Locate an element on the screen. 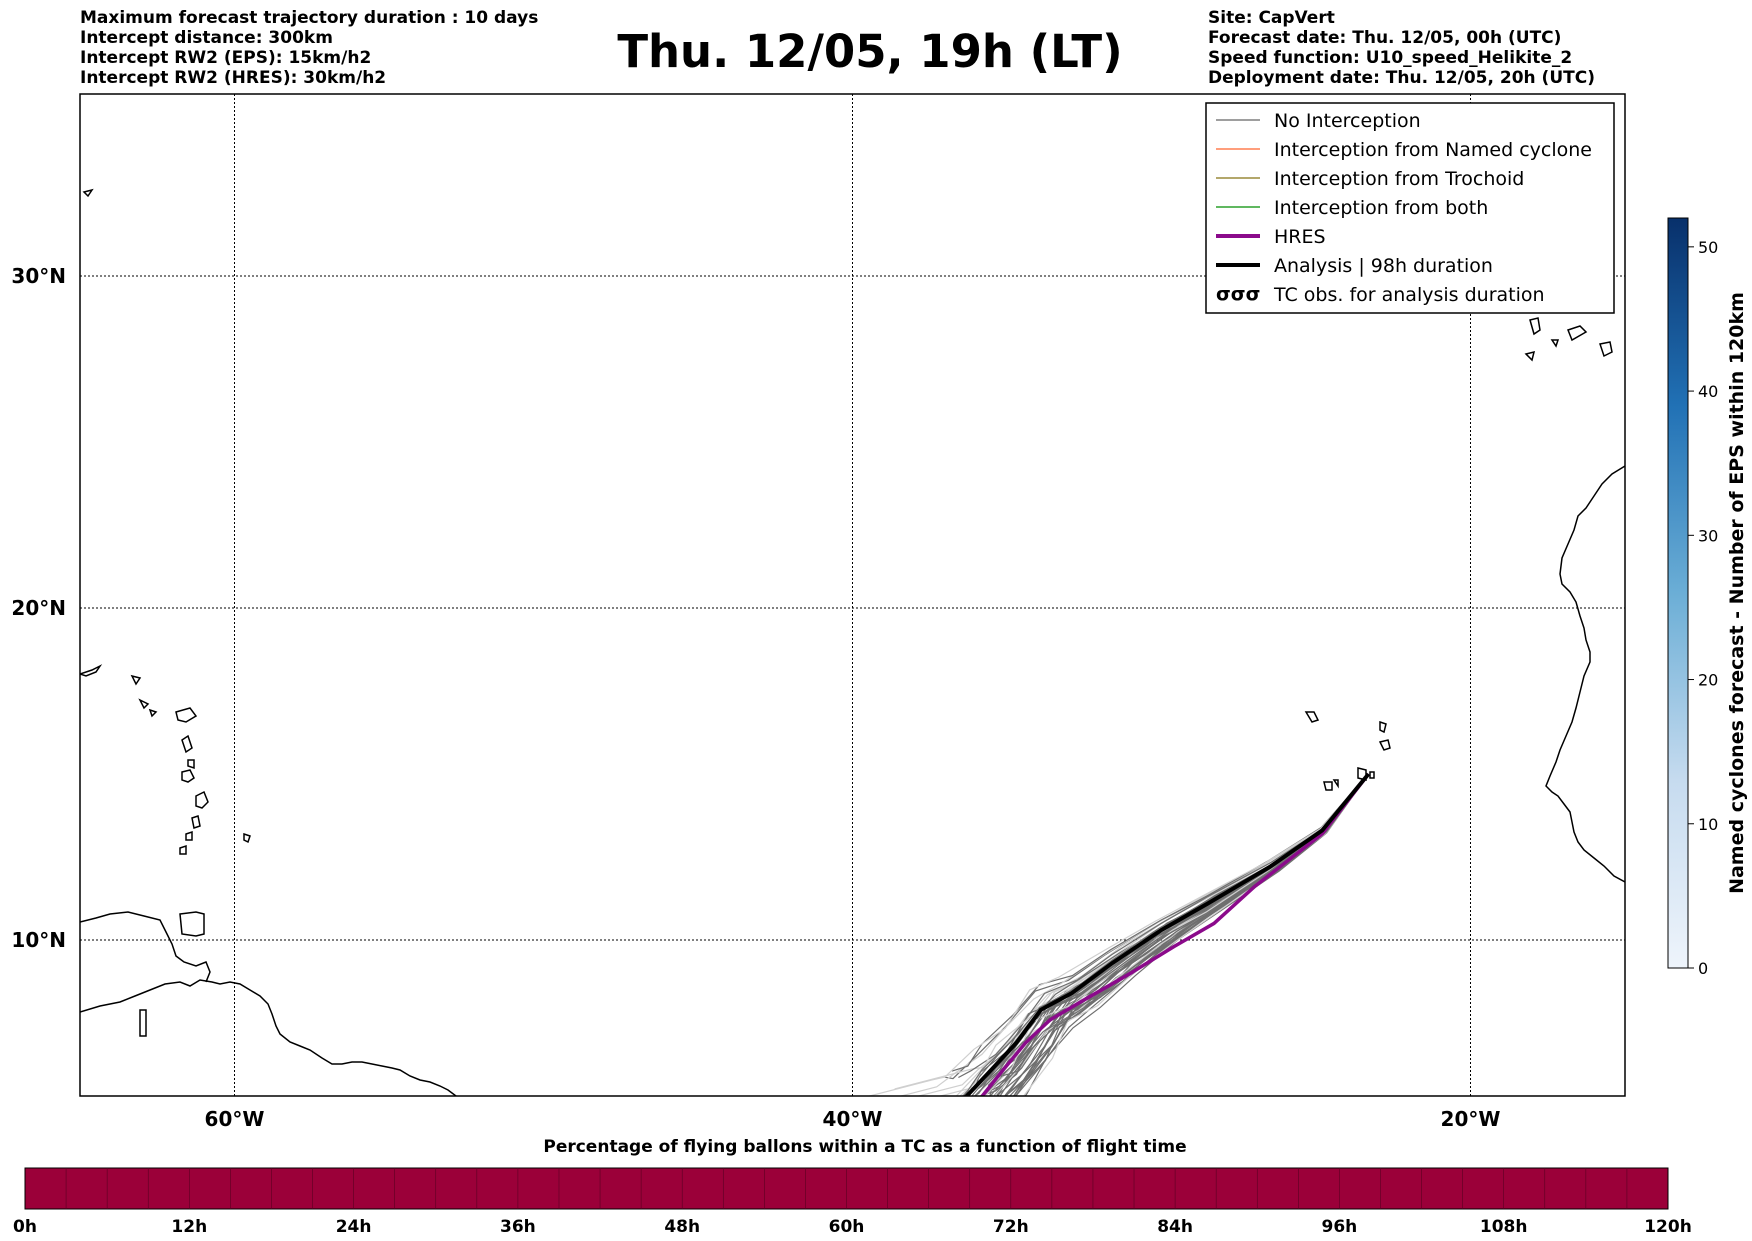 This screenshot has height=1241, width=1752. timeline-tick-label: 96h is located at coordinates (1340, 1227).